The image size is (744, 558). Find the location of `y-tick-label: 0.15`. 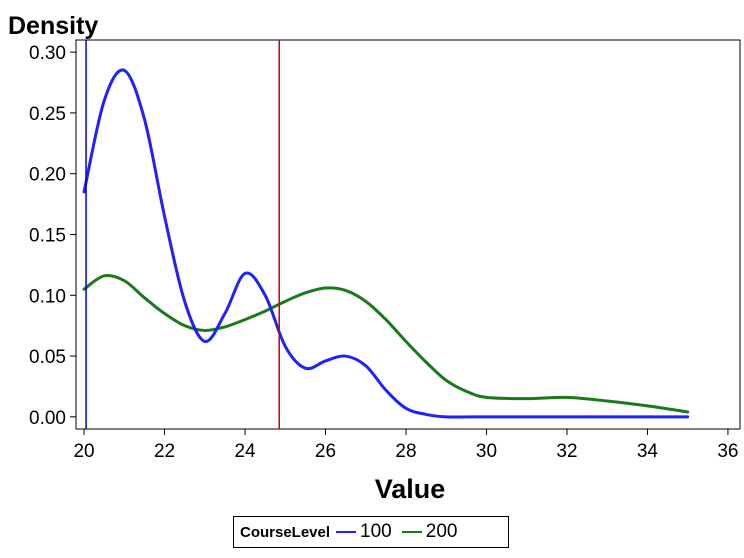

y-tick-label: 0.15 is located at coordinates (47, 236).